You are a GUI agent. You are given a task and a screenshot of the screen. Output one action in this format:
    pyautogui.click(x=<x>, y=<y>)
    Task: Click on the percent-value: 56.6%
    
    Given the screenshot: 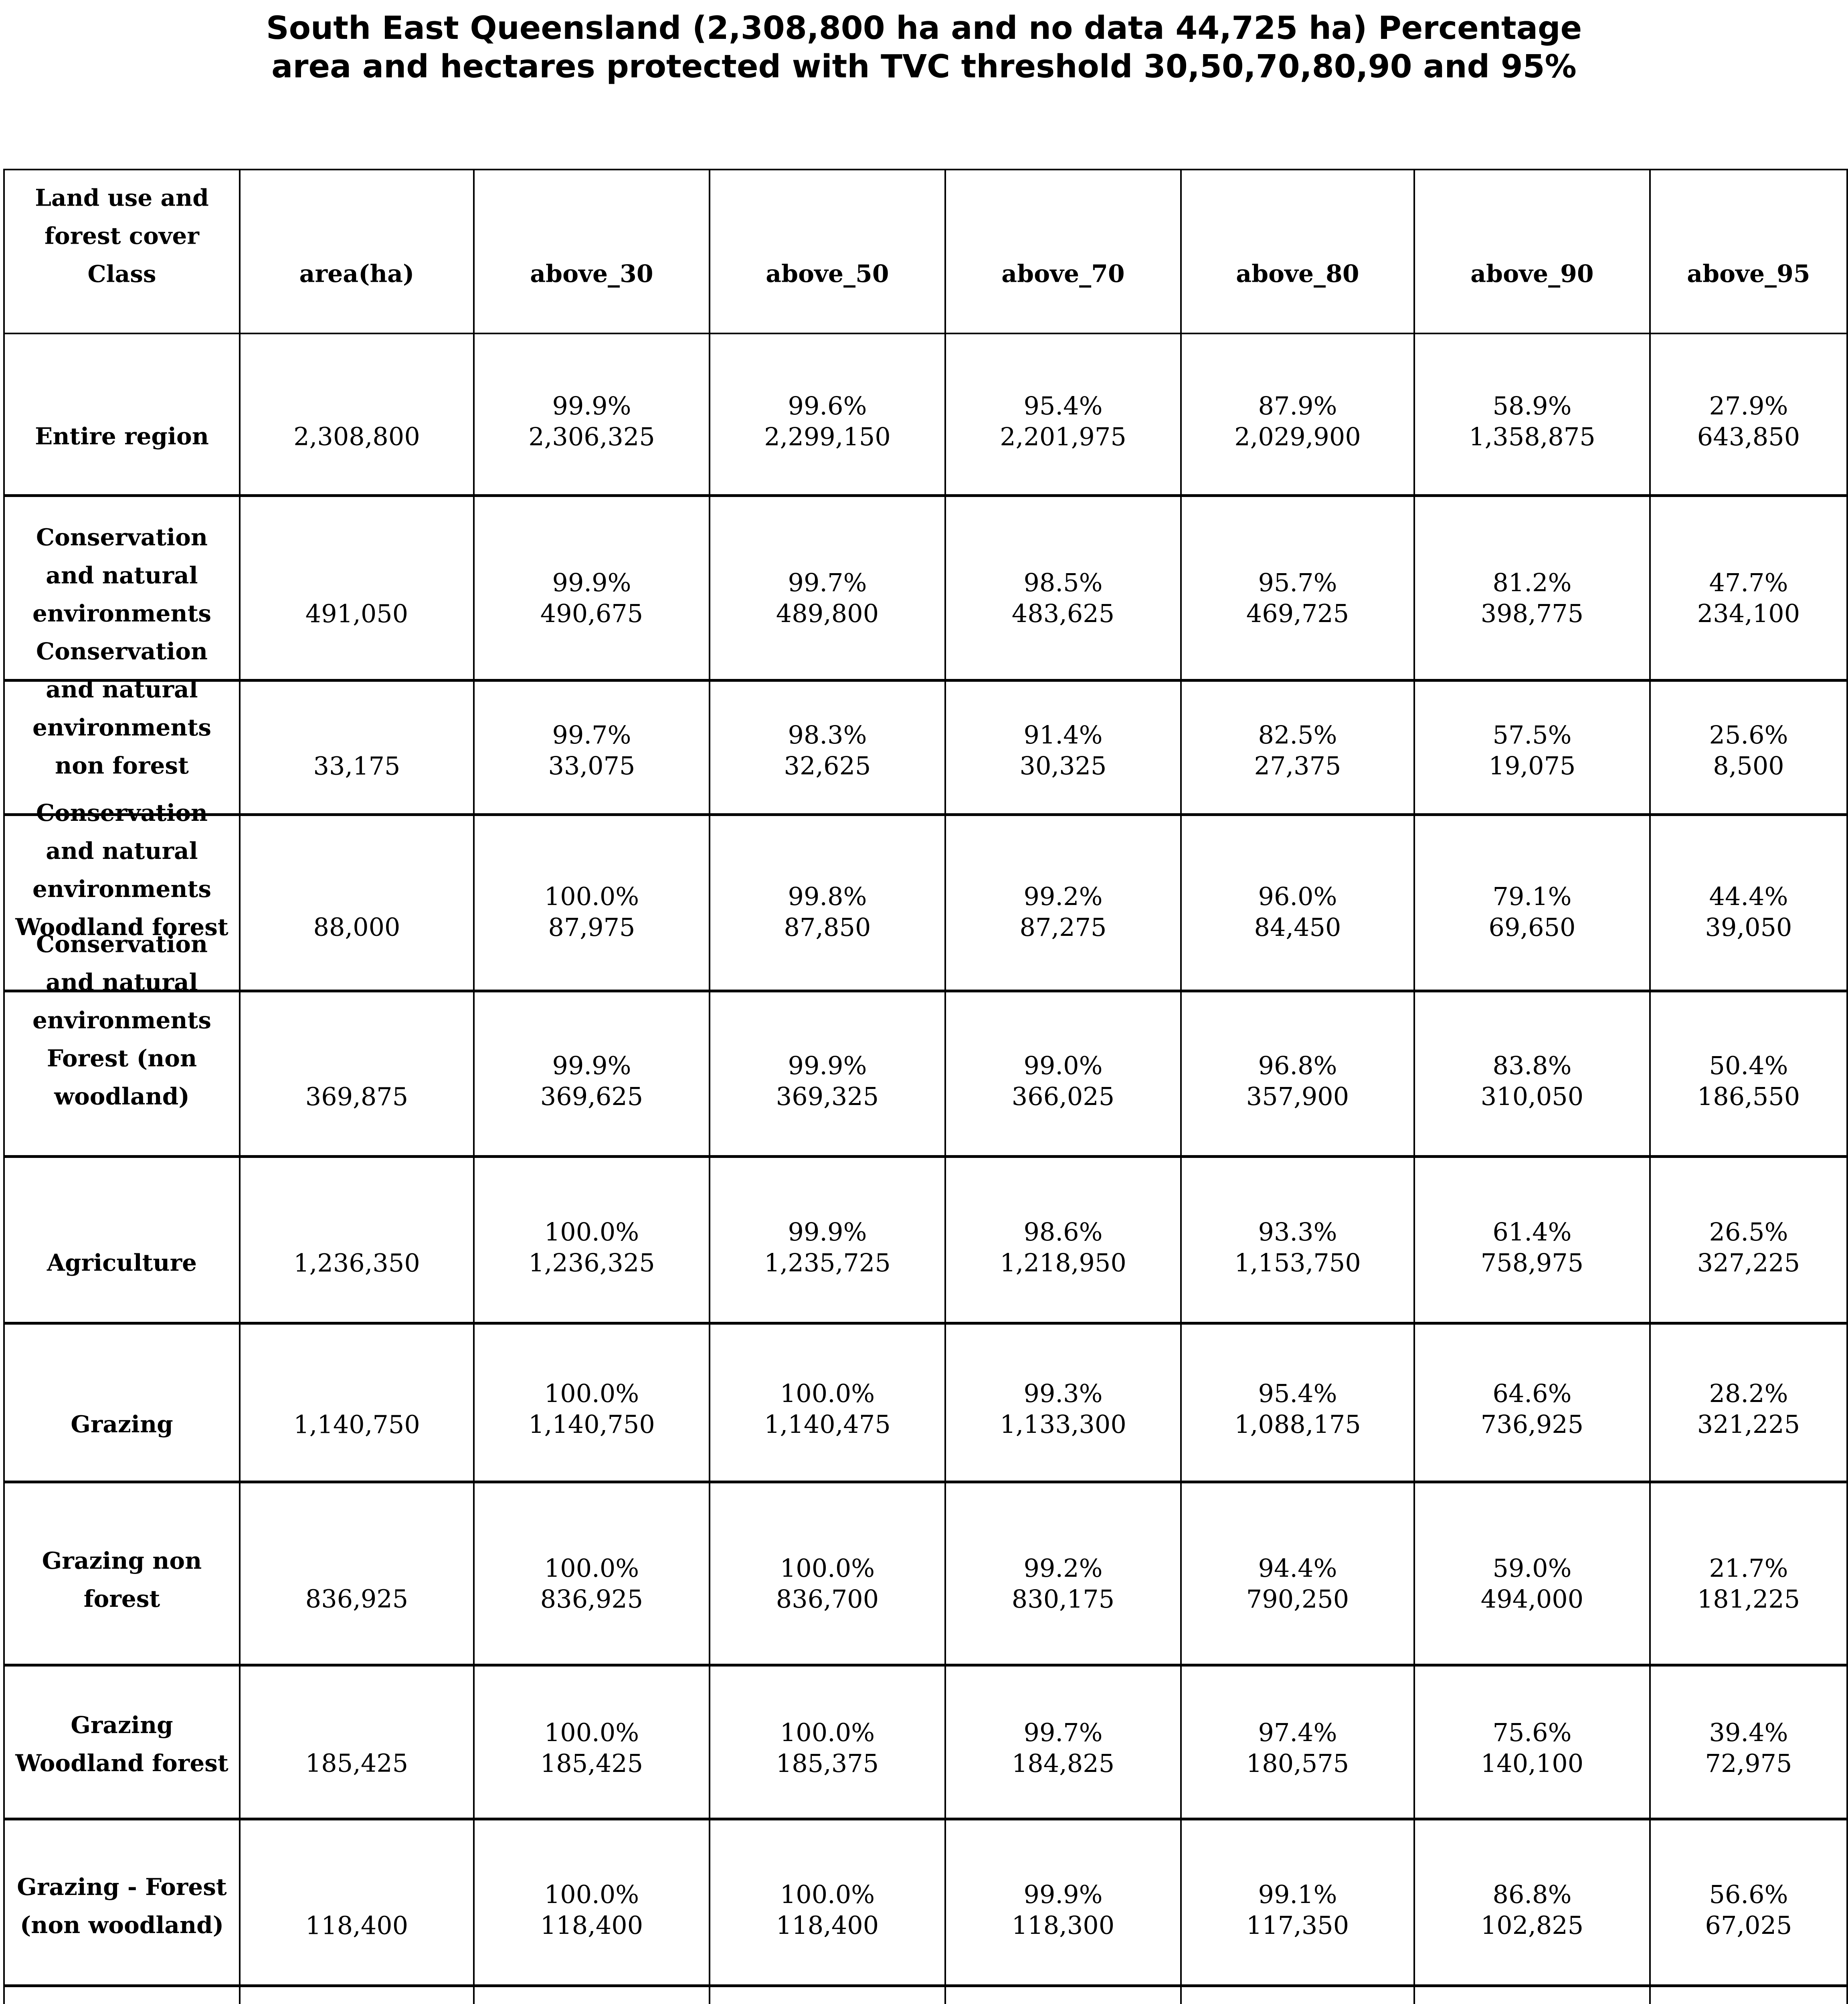 What is the action you would take?
    pyautogui.click(x=1749, y=1895)
    